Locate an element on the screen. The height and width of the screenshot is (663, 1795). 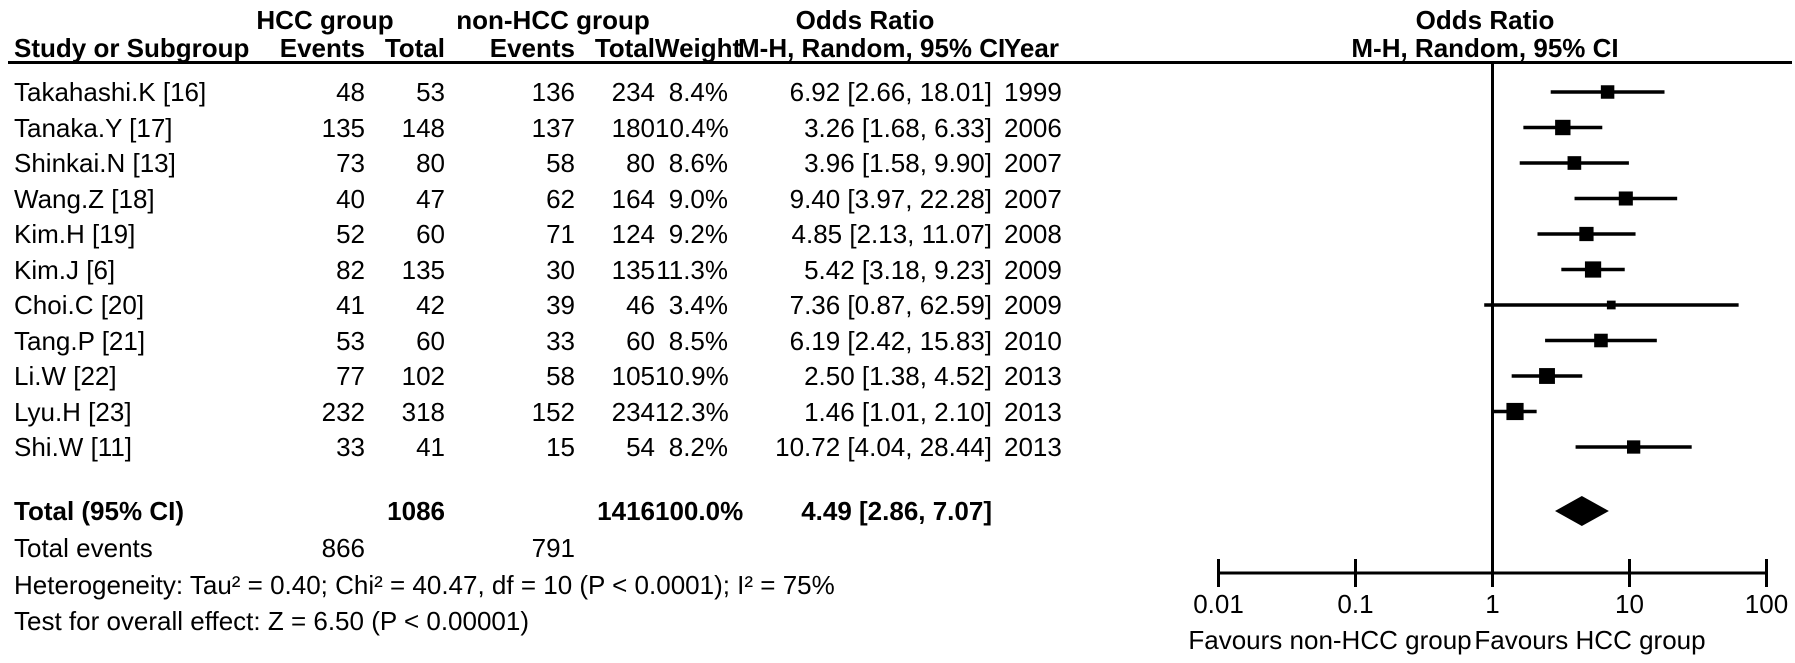
non-hcc-events: 30 is located at coordinates (560, 269).